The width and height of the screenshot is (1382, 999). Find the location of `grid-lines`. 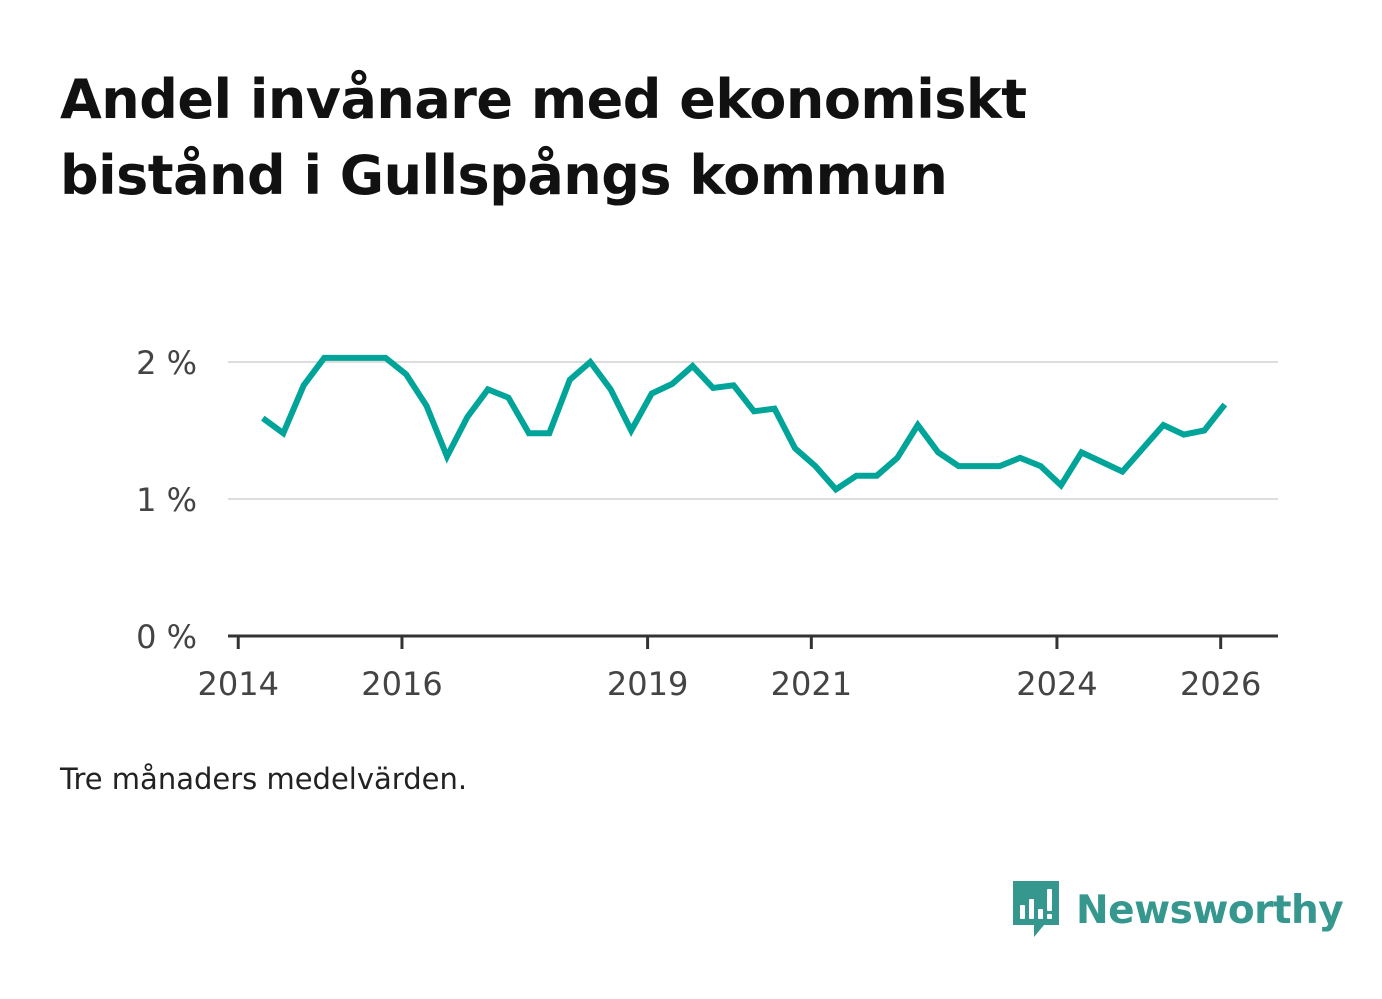

grid-lines is located at coordinates (753, 430).